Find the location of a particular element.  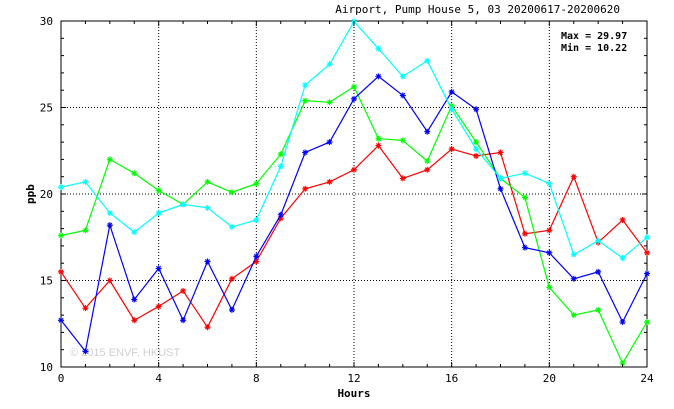

x-tick-label: 24 is located at coordinates (647, 378).